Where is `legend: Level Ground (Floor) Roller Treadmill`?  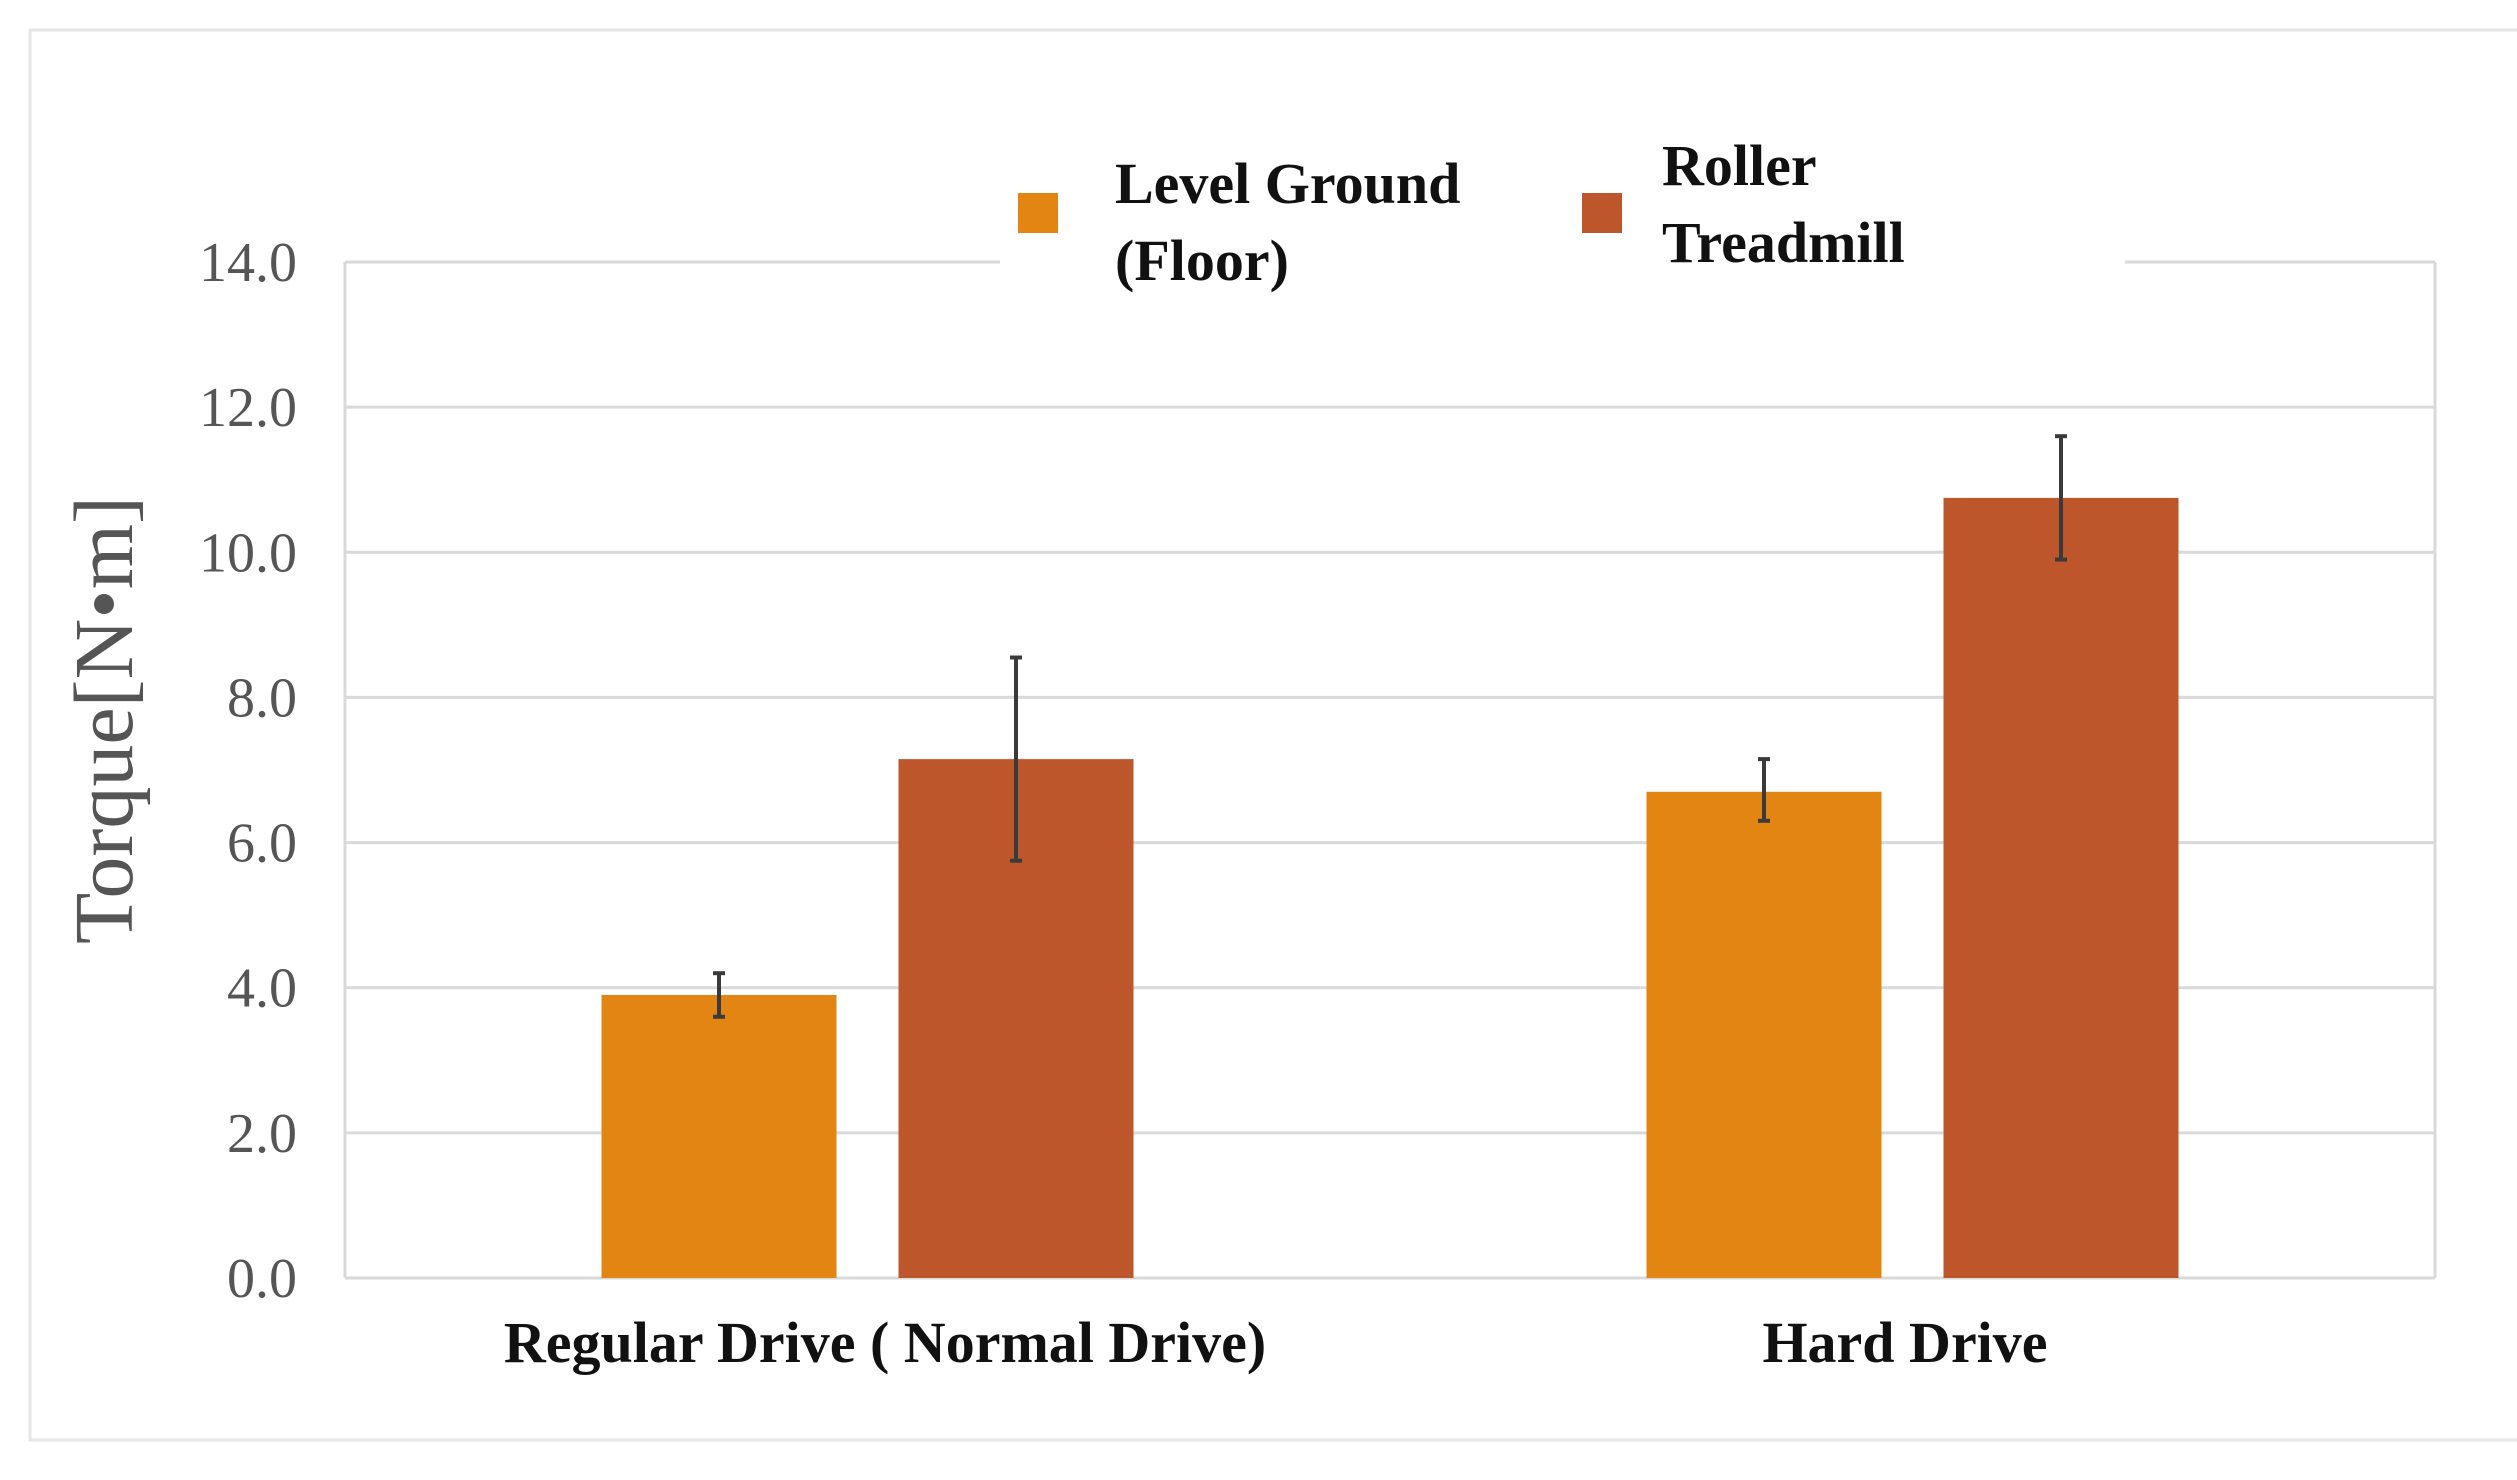 legend: Level Ground (Floor) Roller Treadmill is located at coordinates (1562, 210).